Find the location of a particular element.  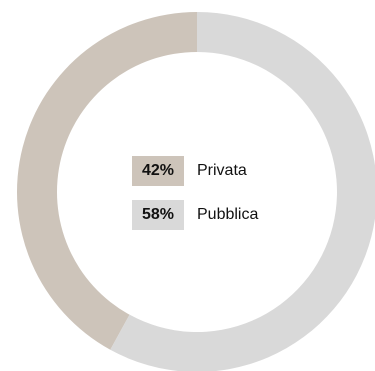

percentage-badge: 42% is located at coordinates (158, 171).